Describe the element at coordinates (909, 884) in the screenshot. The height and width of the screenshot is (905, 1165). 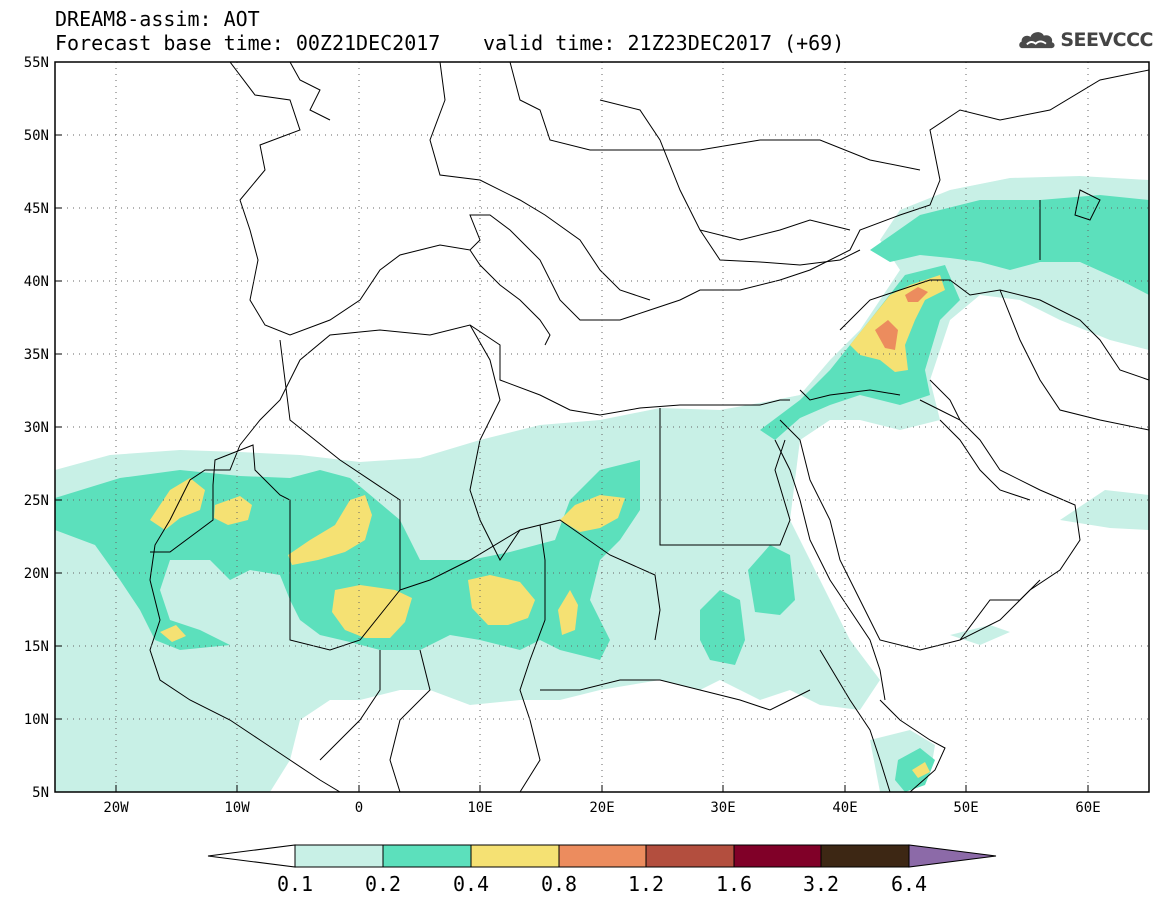
I see `colorbar-label: 6.4` at that location.